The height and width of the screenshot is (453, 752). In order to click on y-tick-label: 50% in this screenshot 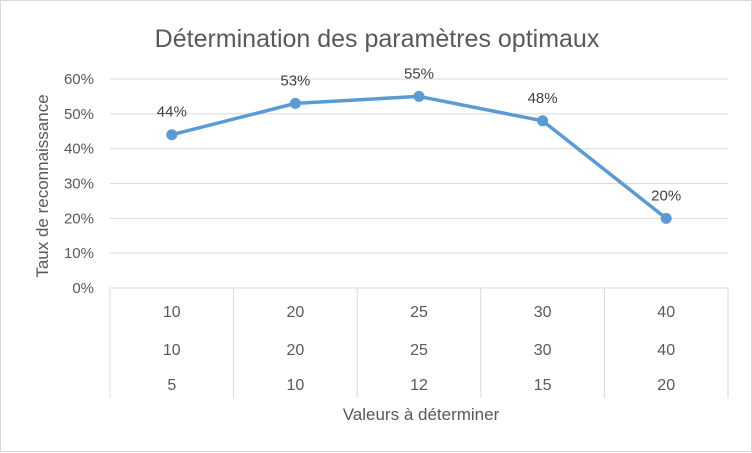, I will do `click(79, 114)`.